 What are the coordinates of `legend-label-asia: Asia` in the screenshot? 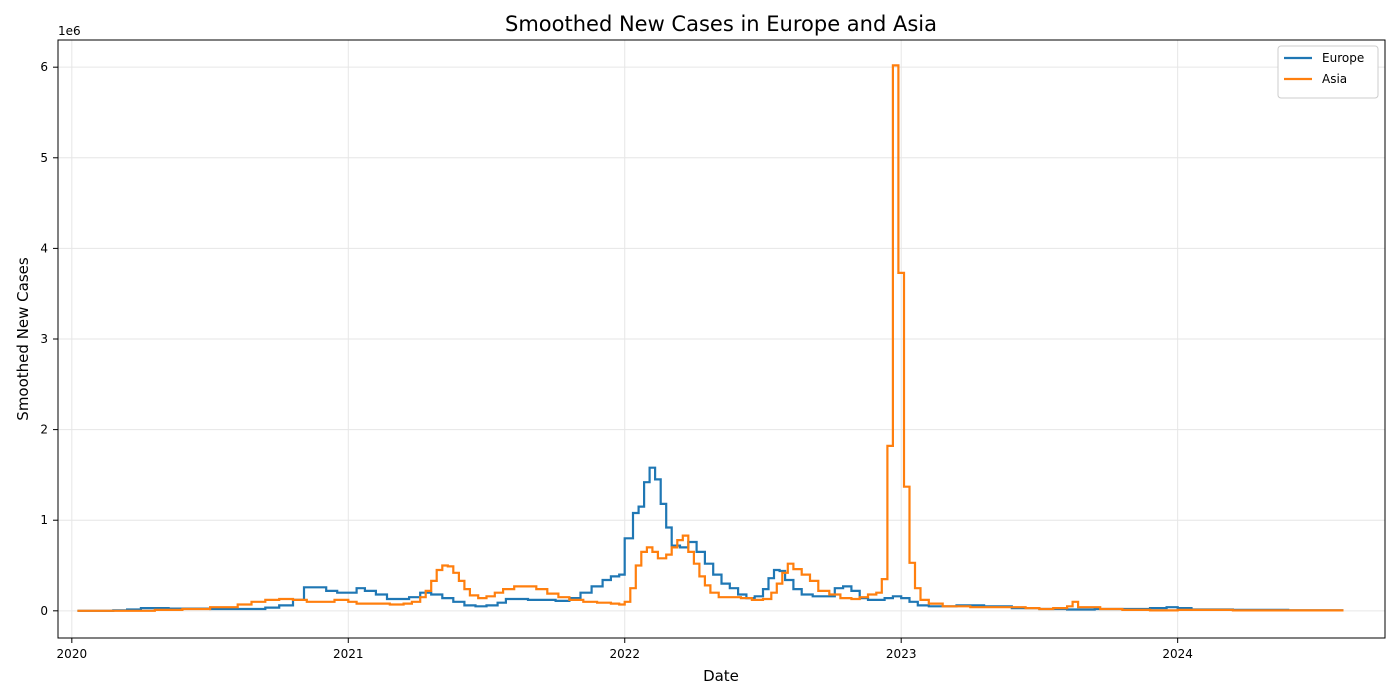 It's located at (1334, 79).